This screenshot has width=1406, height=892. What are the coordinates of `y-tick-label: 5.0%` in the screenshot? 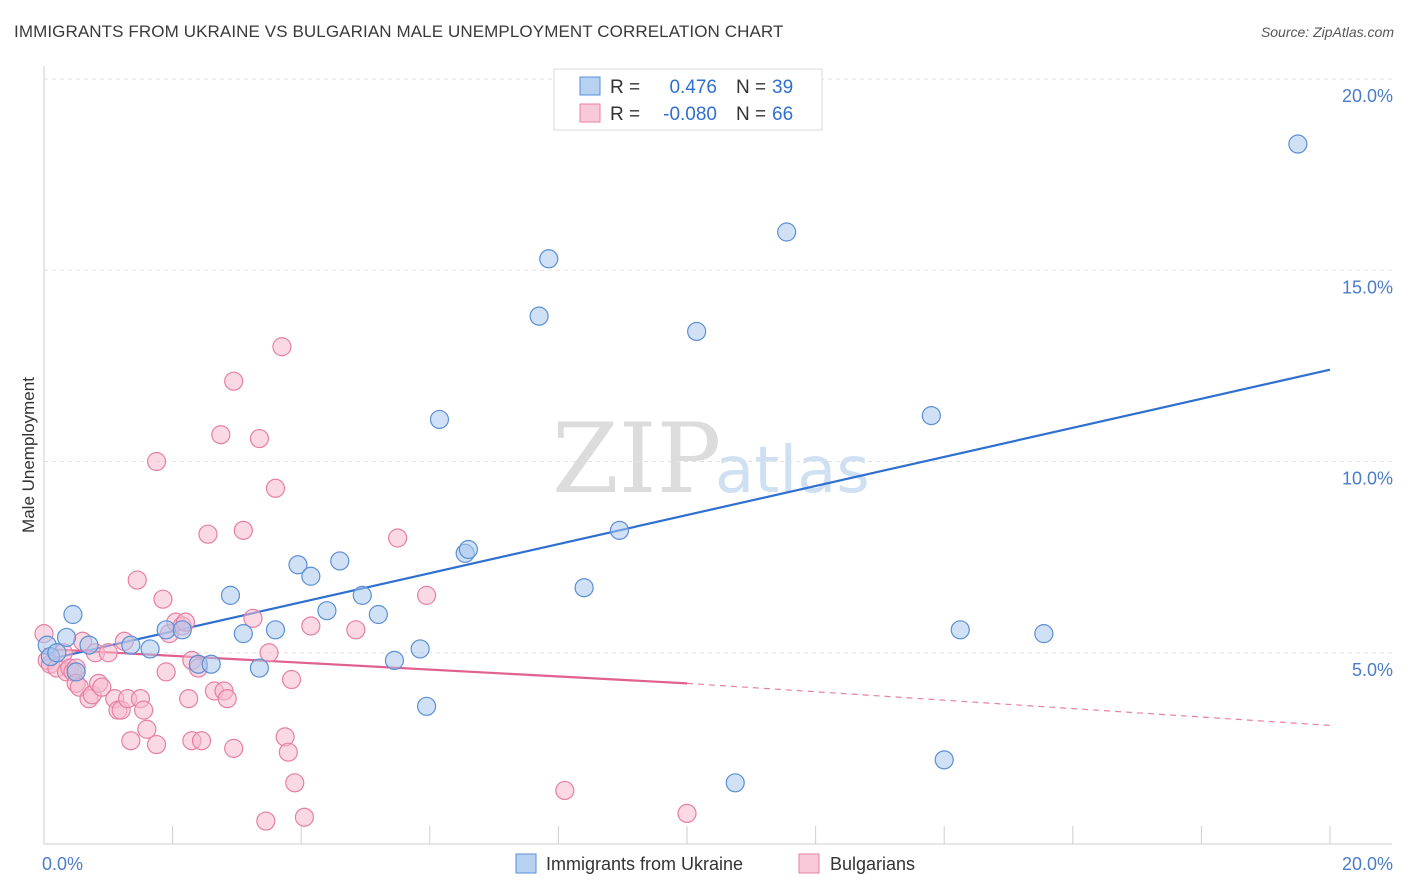 It's located at (1372, 670).